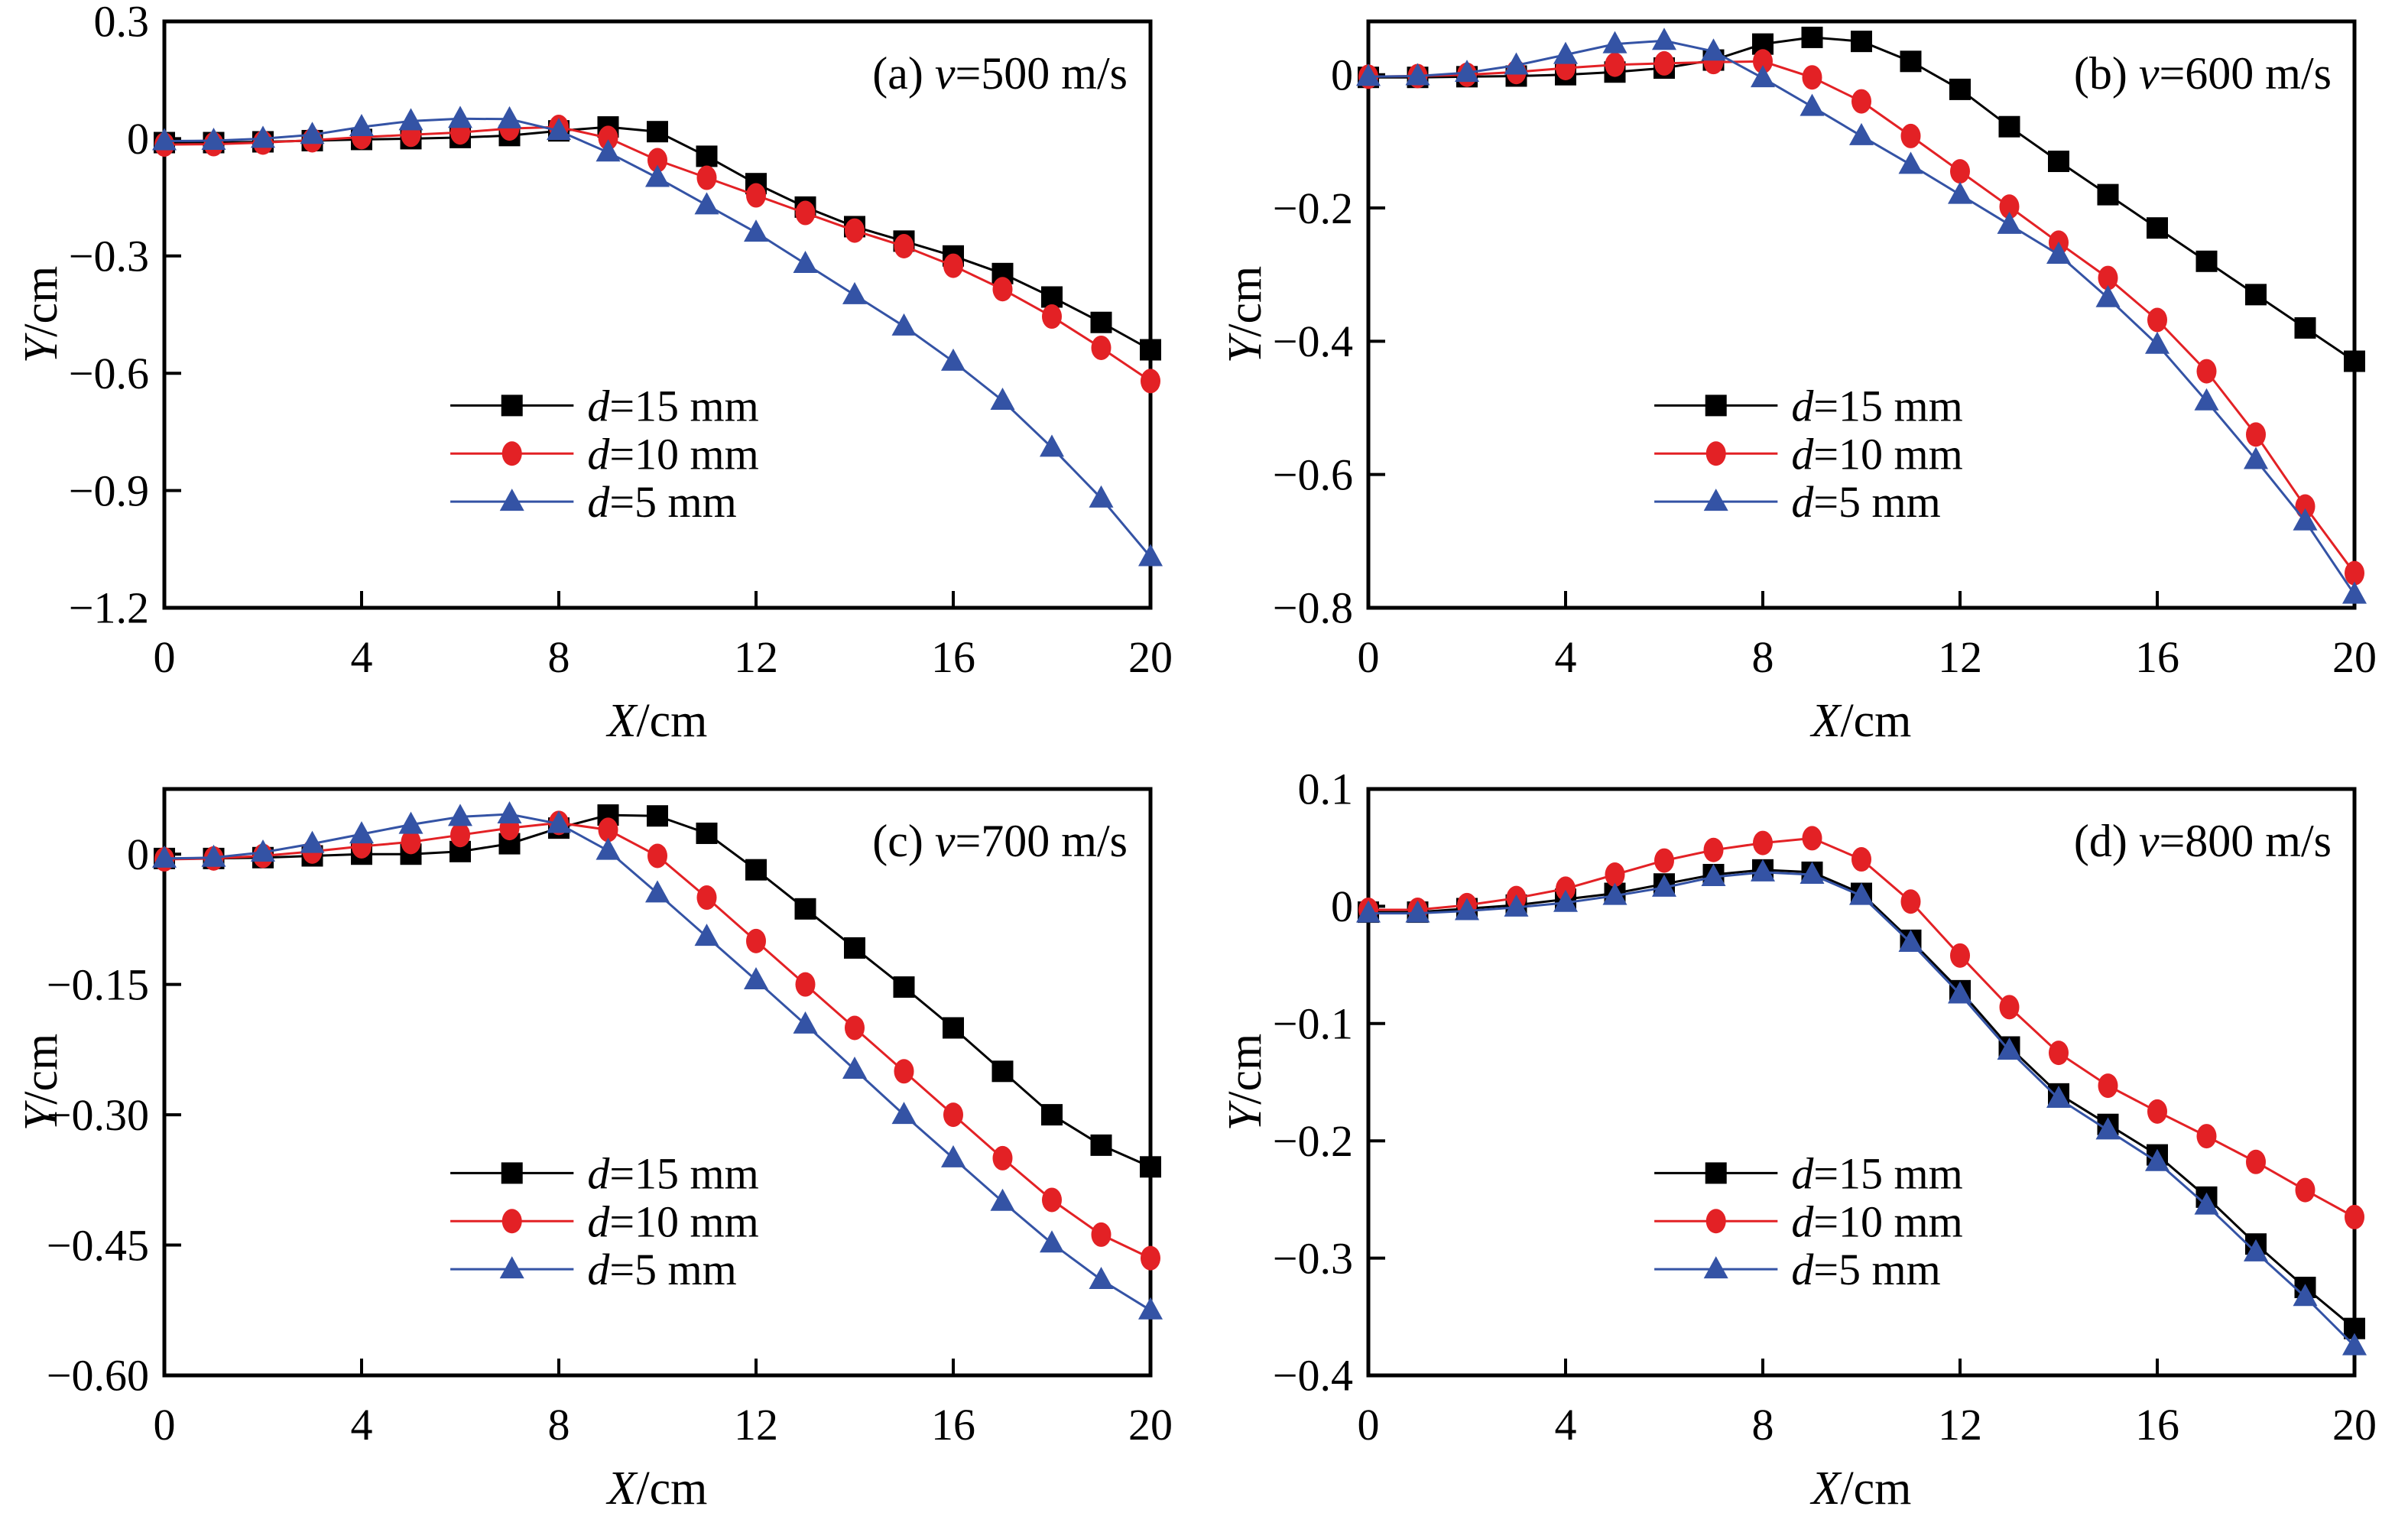 This screenshot has height=1539, width=2408. I want to click on y-tick-label: 0.1, so click(1326, 791).